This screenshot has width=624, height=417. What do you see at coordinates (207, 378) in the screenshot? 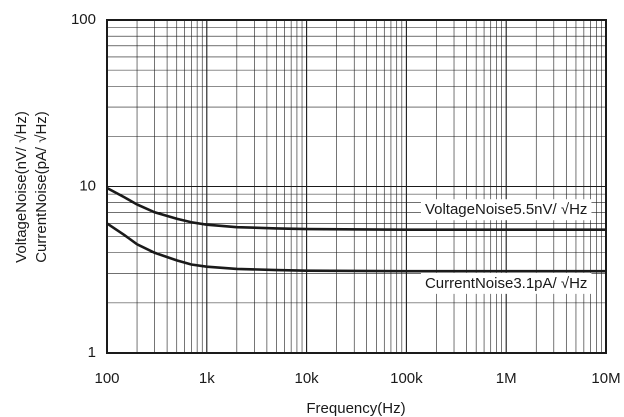
I see `x-tick-label: 1k` at bounding box center [207, 378].